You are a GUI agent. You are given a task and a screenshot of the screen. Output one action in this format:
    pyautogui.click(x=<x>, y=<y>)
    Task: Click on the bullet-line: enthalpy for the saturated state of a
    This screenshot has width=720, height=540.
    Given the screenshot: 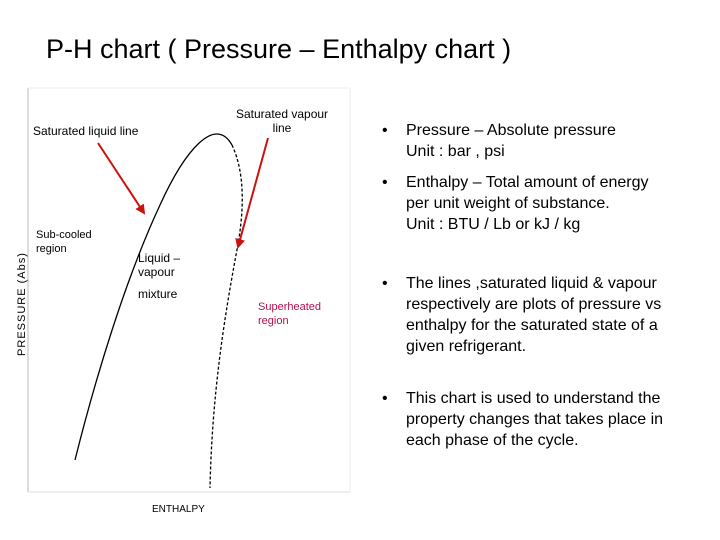 What is the action you would take?
    pyautogui.click(x=532, y=325)
    